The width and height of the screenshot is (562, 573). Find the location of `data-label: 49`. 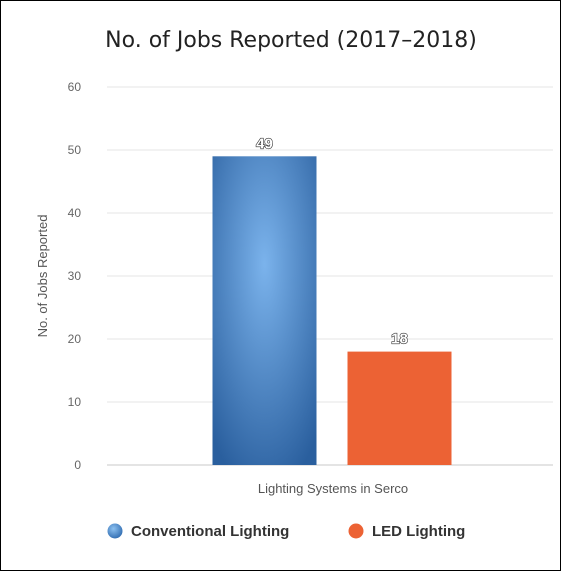

data-label: 49 is located at coordinates (264, 143).